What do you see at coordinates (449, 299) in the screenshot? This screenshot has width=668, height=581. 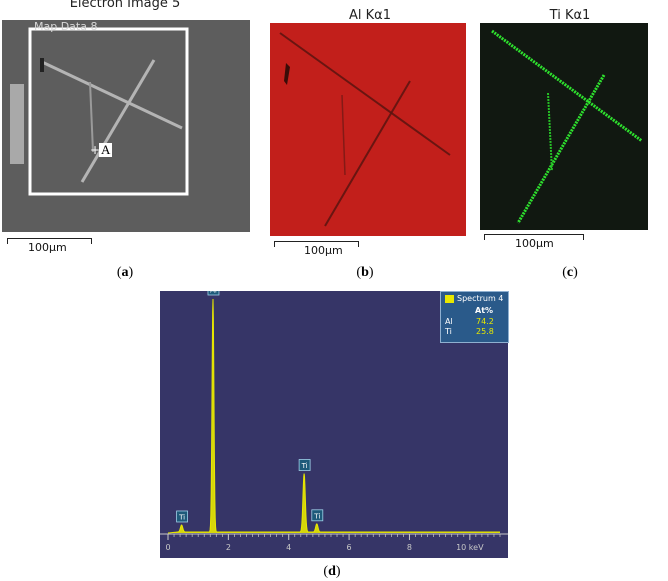 I see `legend-swatch` at bounding box center [449, 299].